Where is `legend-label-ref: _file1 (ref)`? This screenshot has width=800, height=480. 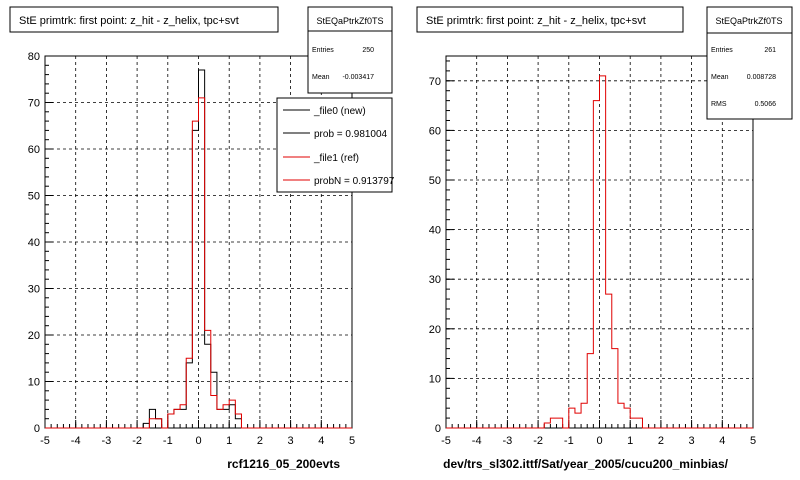 legend-label-ref: _file1 (ref) is located at coordinates (336, 158).